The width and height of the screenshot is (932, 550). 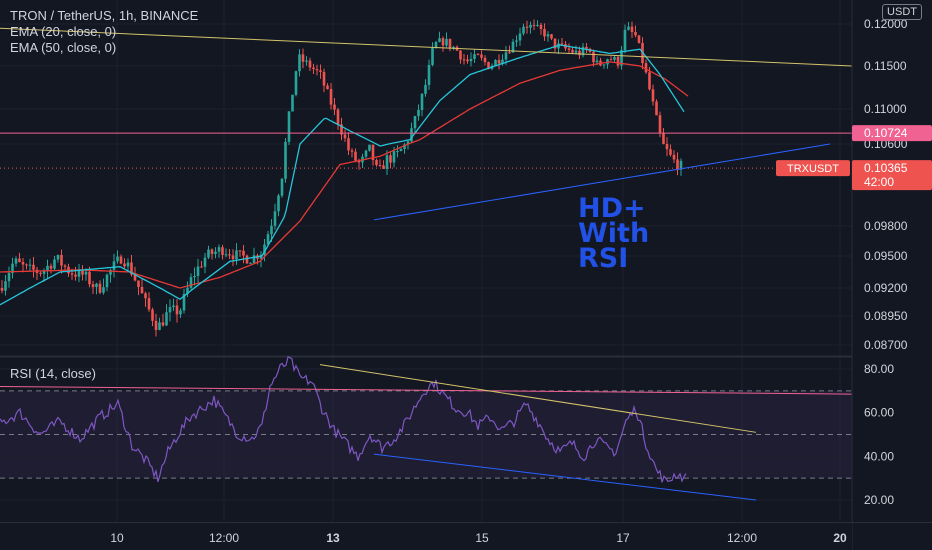 I want to click on currency-selector: USDT, so click(x=902, y=12).